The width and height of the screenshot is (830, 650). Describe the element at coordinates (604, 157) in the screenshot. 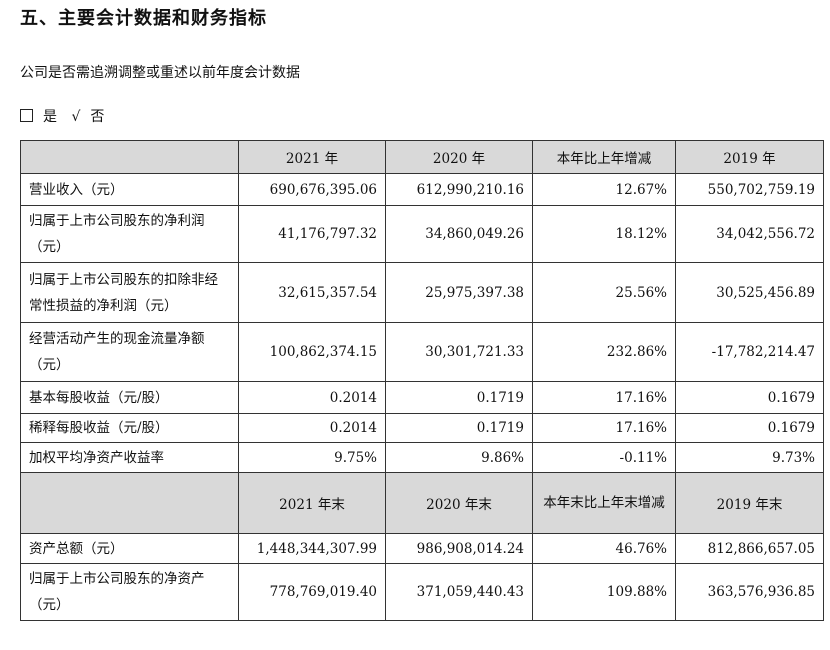

I see `header-cell: 本年比上年增减` at that location.